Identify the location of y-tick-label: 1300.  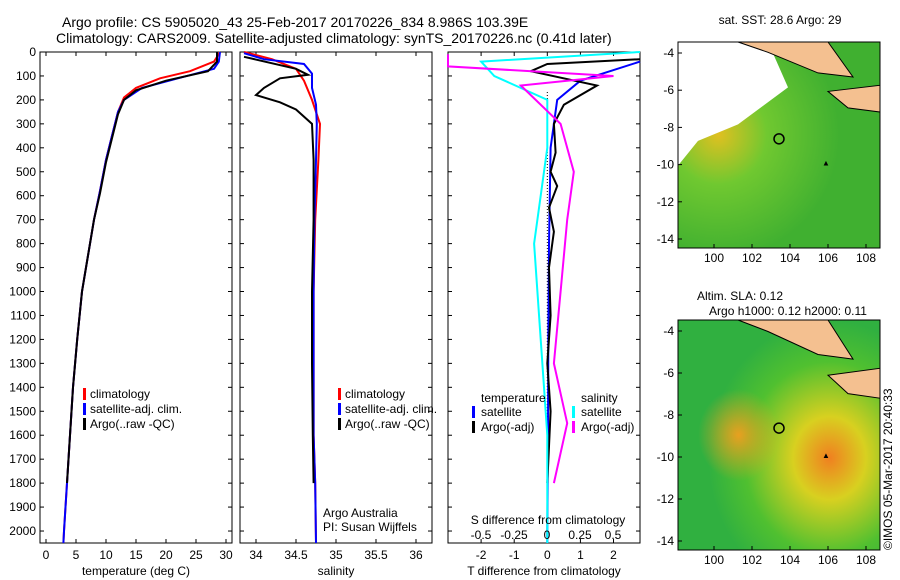
(22, 363).